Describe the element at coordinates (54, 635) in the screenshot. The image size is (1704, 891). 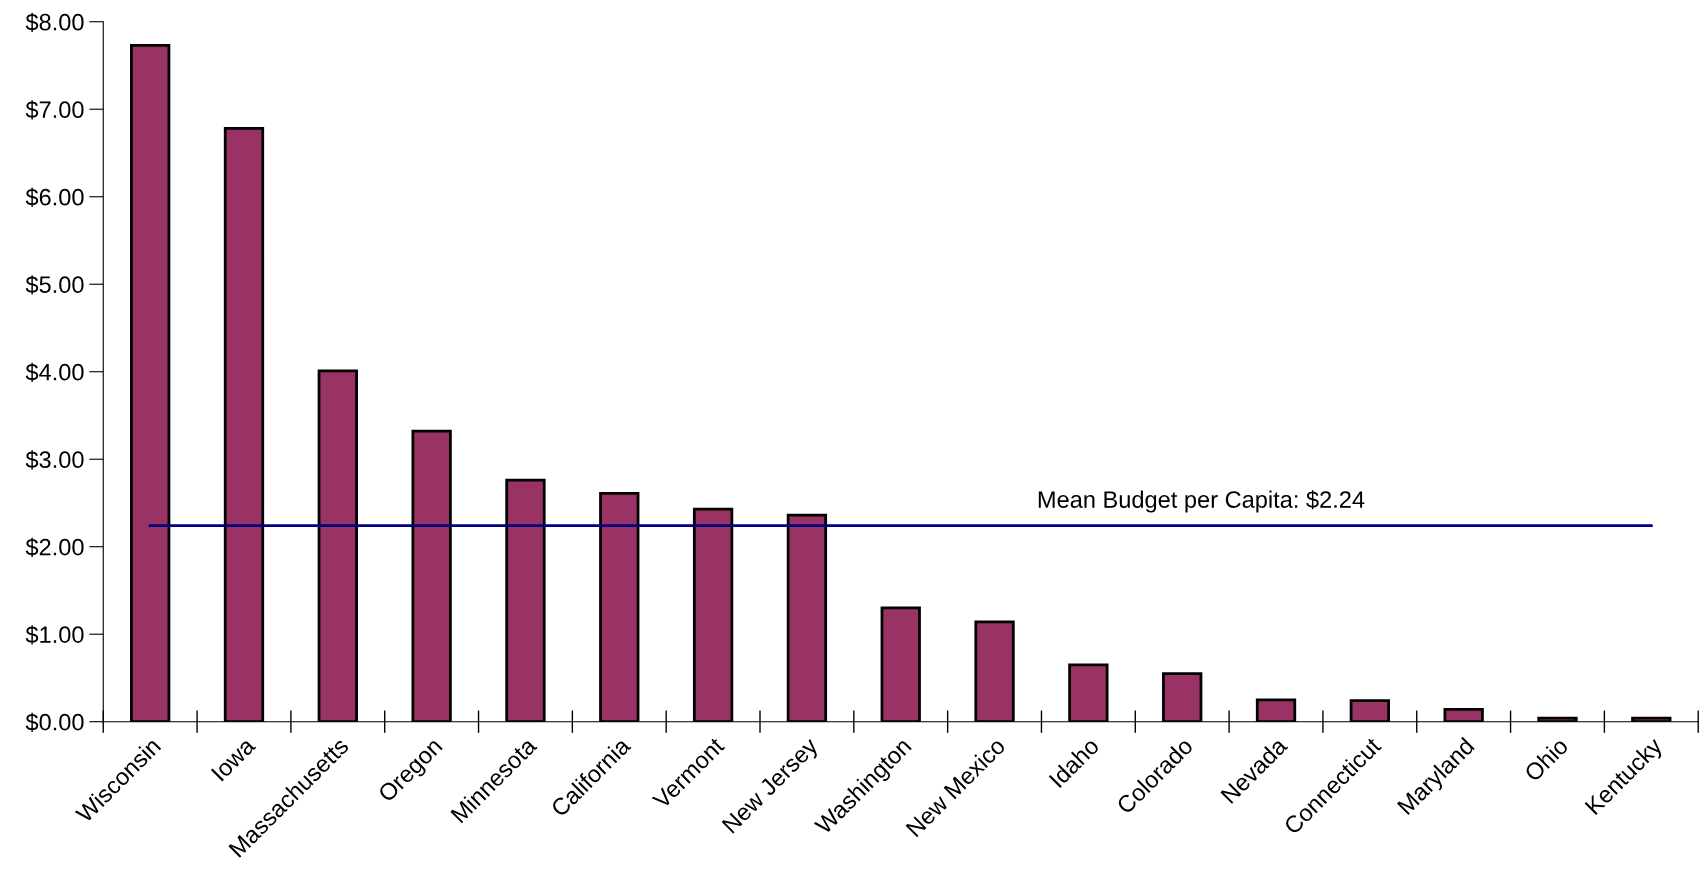
I see `y-tick-label: $1.00` at that location.